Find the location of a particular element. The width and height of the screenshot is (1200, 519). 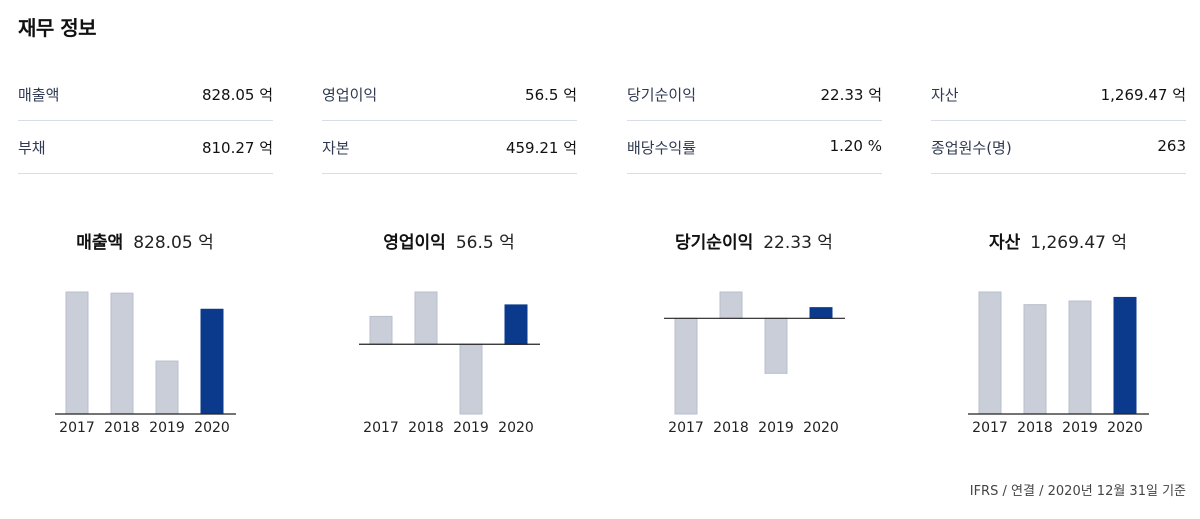

chart-net-income: 당기순이익 22.33 억 2017 2018 2019 2020 is located at coordinates (754, 332).